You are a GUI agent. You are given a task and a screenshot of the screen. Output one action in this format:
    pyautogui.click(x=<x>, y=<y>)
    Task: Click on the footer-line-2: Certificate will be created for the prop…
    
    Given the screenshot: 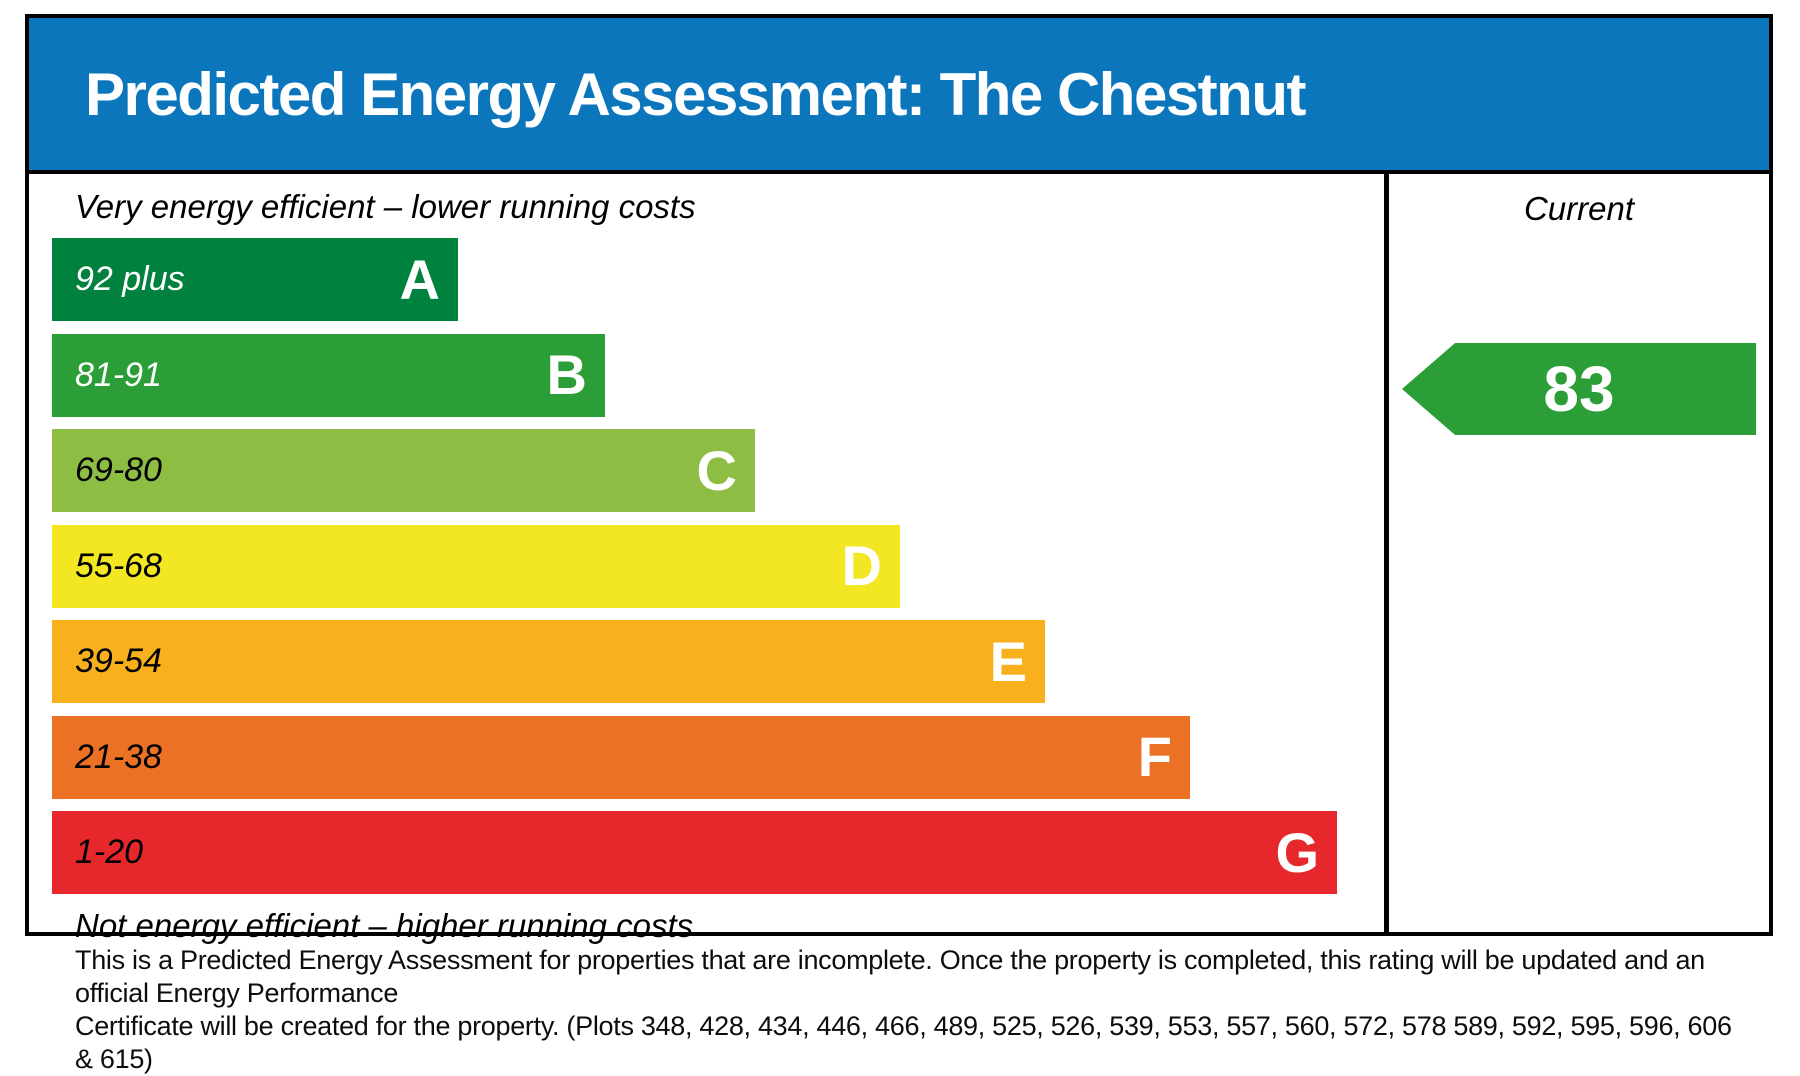 What is the action you would take?
    pyautogui.click(x=903, y=1042)
    